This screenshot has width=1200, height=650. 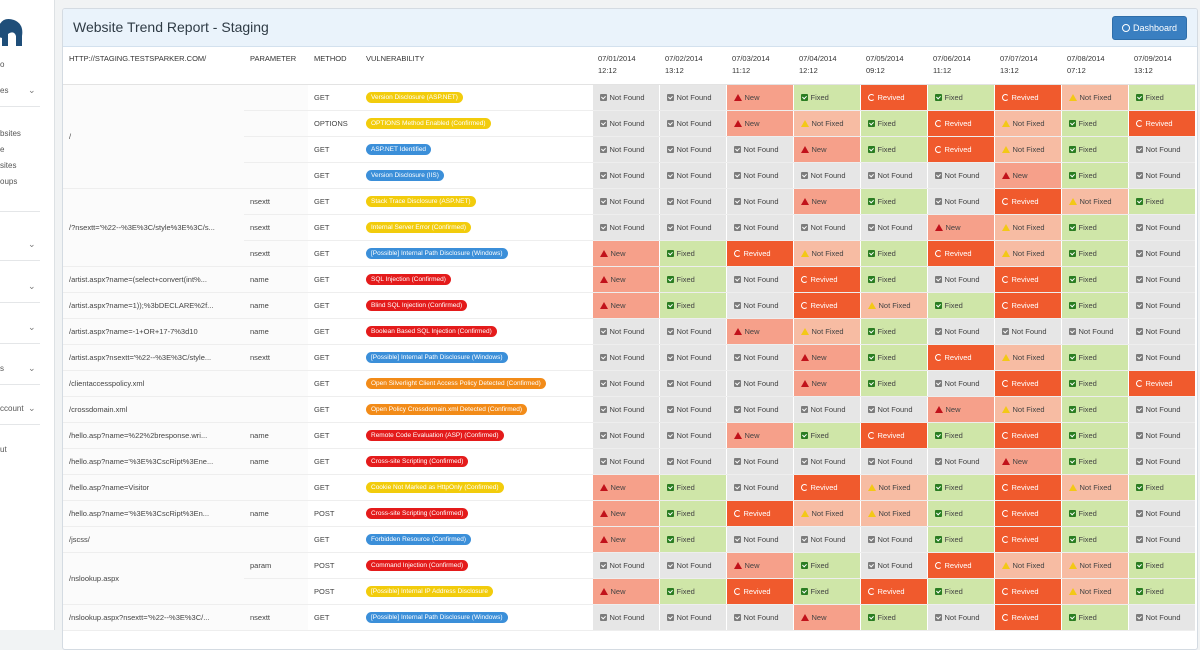 What do you see at coordinates (417, 565) in the screenshot?
I see `vulnerability-badge: Command Injection (Confirmed)` at bounding box center [417, 565].